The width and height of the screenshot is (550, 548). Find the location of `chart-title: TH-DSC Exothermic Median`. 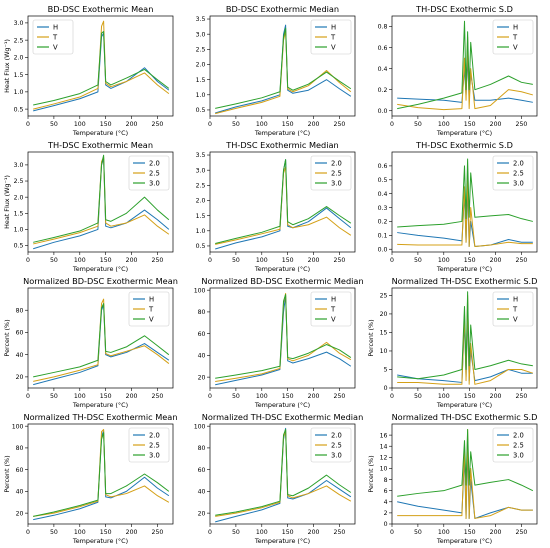

chart-title: TH-DSC Exothermic Median is located at coordinates (282, 145).